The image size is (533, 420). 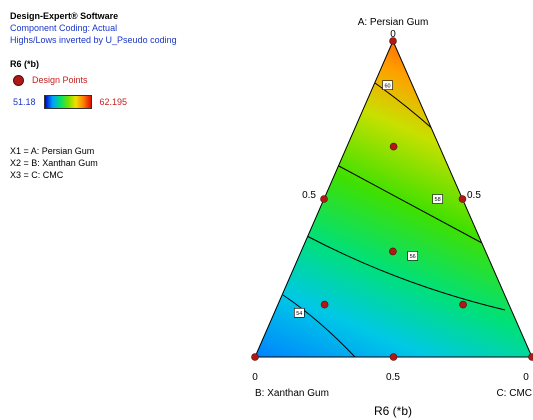 I want to click on vertex-b-value: 0, so click(x=255, y=377).